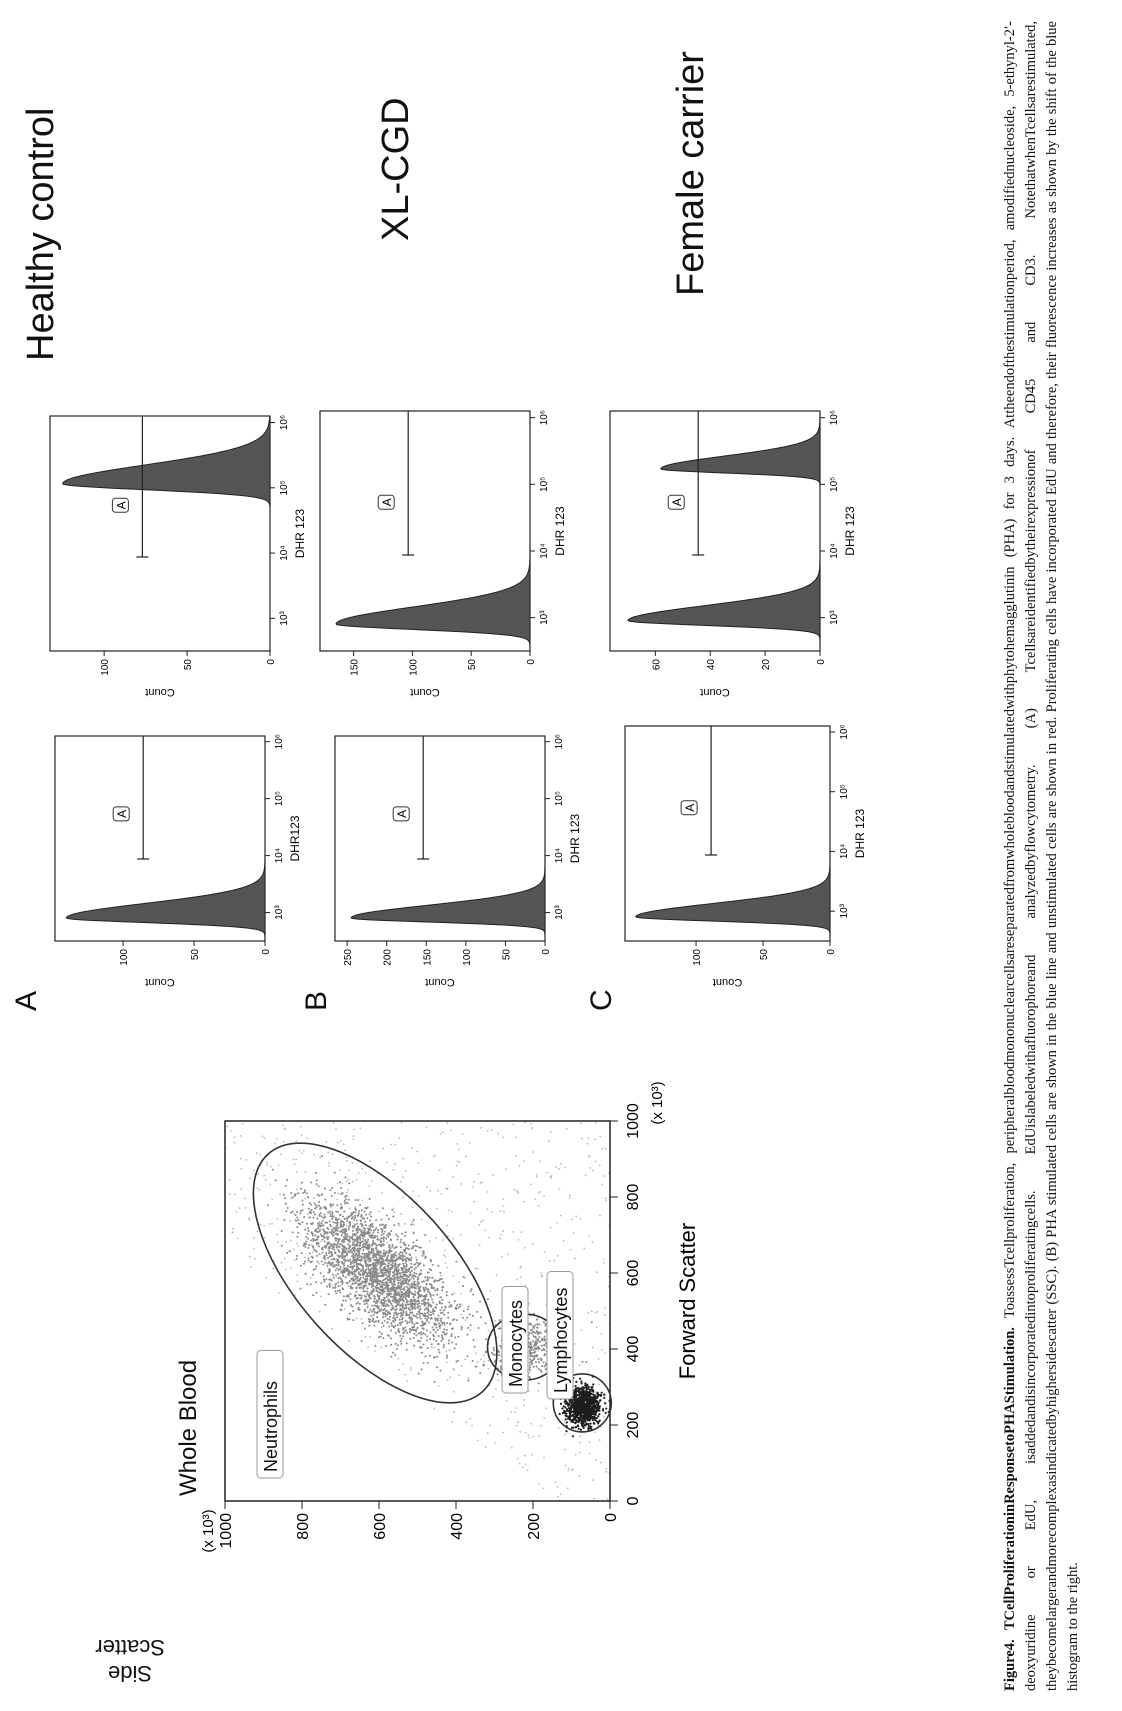  Describe the element at coordinates (375, 1273) in the screenshot. I see `neutrophils-gate` at that location.